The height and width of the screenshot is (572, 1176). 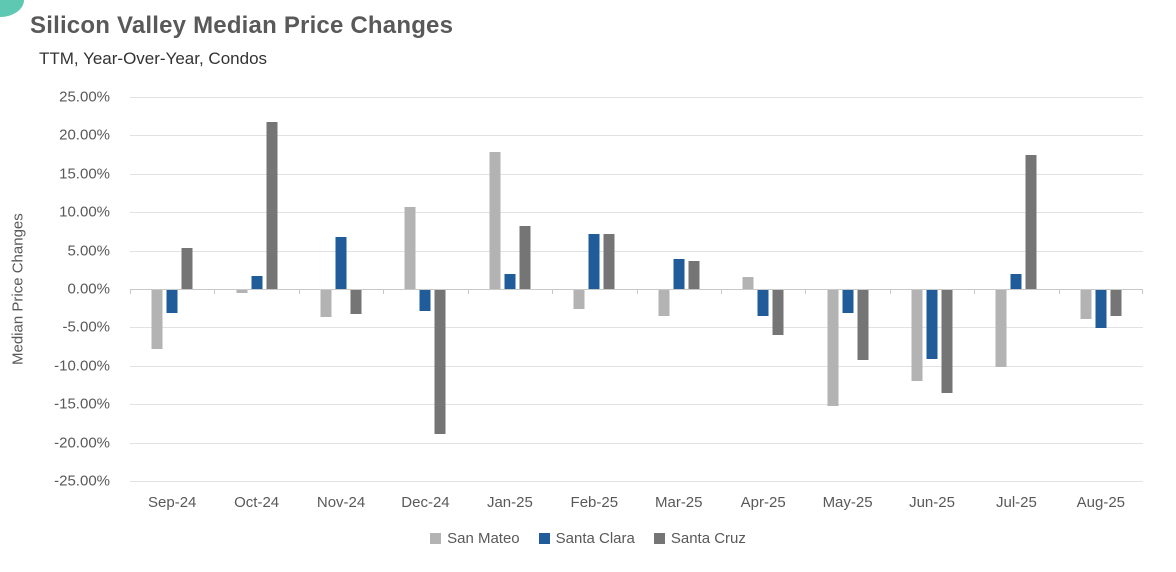 I want to click on legend: San Mateo Santa Clara Santa Cruz, so click(x=588, y=538).